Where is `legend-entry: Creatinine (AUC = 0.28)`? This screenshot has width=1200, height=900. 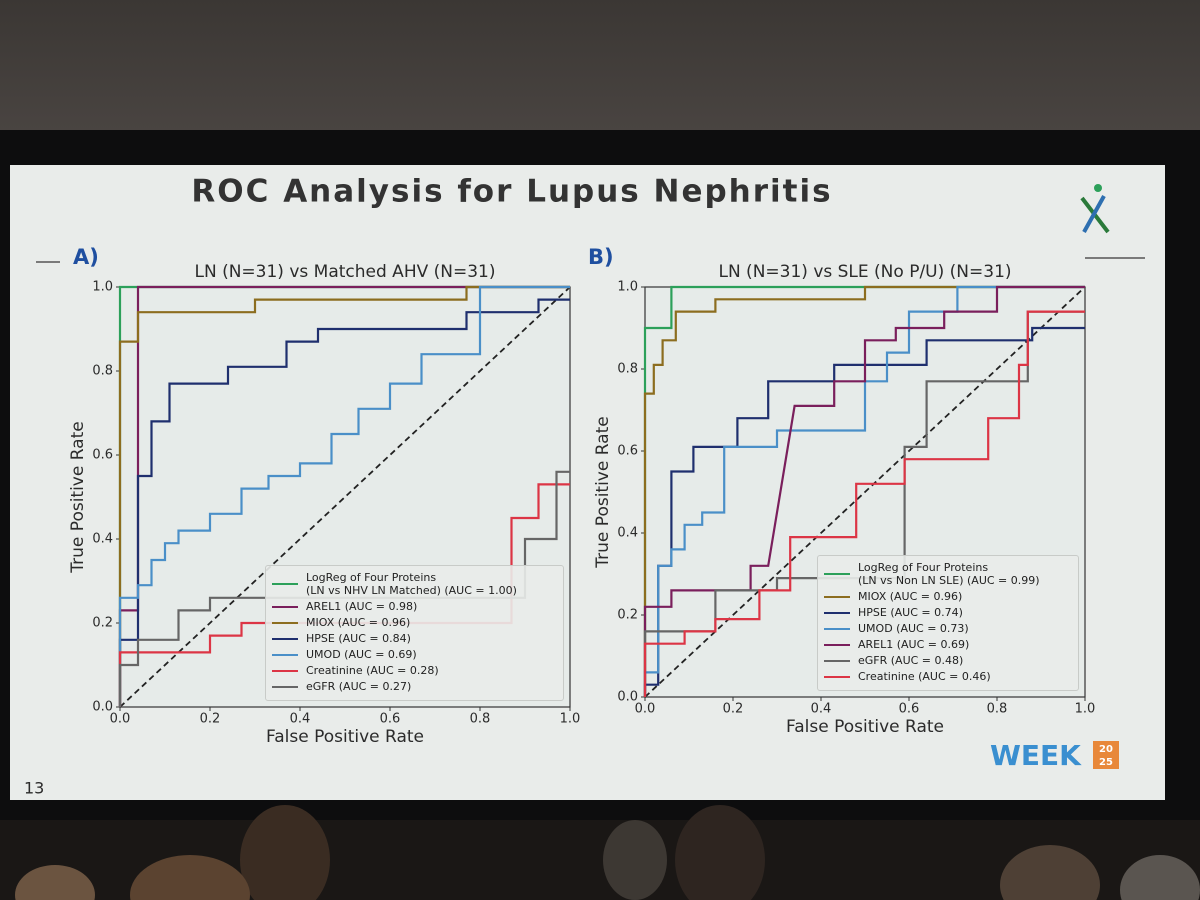 legend-entry: Creatinine (AUC = 0.28) is located at coordinates (414, 670).